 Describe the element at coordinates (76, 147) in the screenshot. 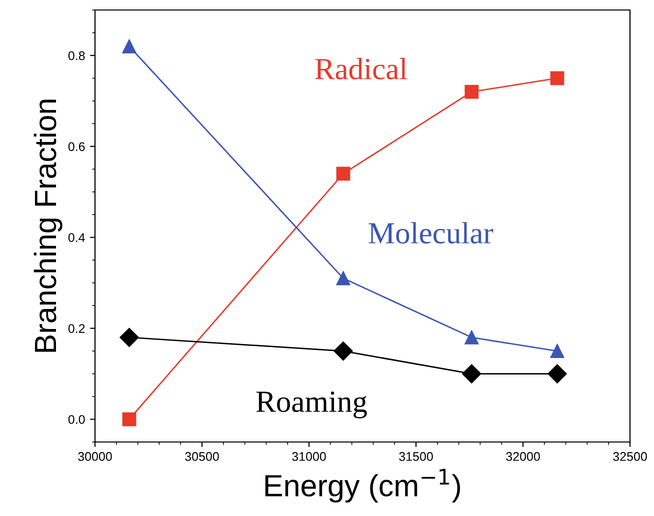

I see `y-tick-label: 0.6` at that location.